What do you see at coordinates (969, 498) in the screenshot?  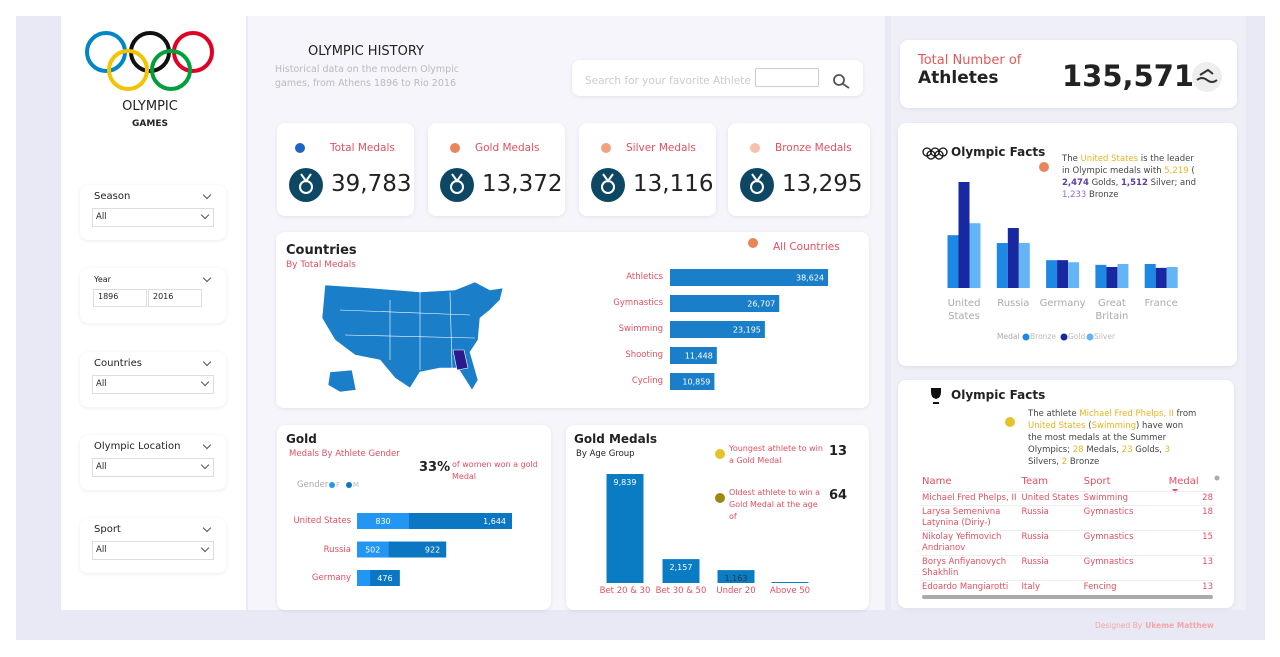 I see `table-cell: Michael Fred Phelps, II` at bounding box center [969, 498].